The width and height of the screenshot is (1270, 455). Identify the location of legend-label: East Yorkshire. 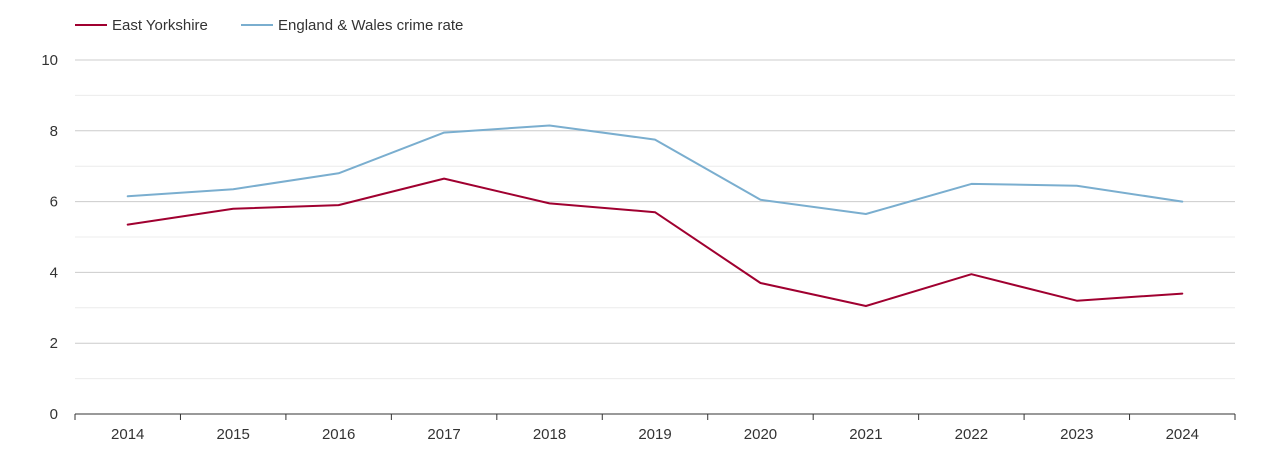
(160, 25).